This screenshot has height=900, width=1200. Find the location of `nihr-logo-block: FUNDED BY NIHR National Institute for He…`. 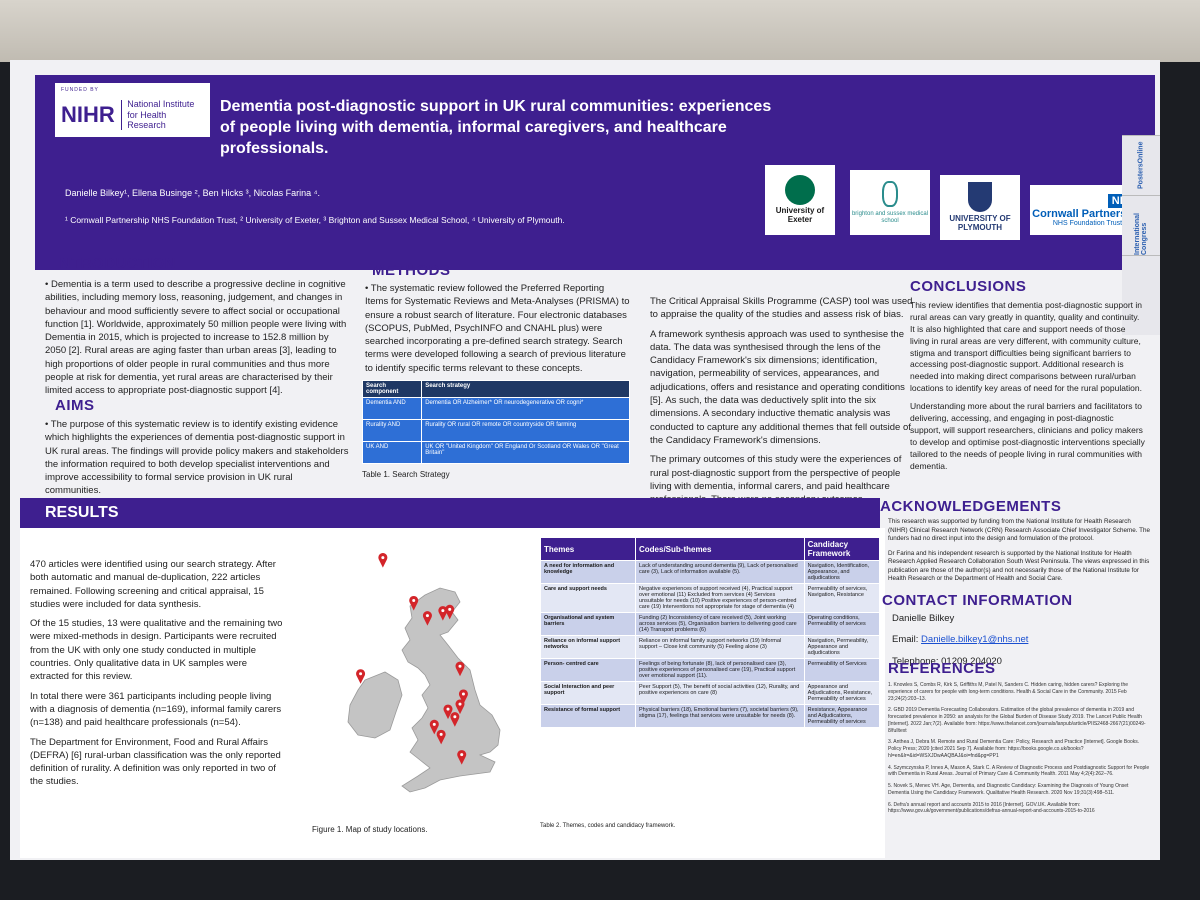

nihr-logo-block: FUNDED BY NIHR National Institute for He… is located at coordinates (132, 110).